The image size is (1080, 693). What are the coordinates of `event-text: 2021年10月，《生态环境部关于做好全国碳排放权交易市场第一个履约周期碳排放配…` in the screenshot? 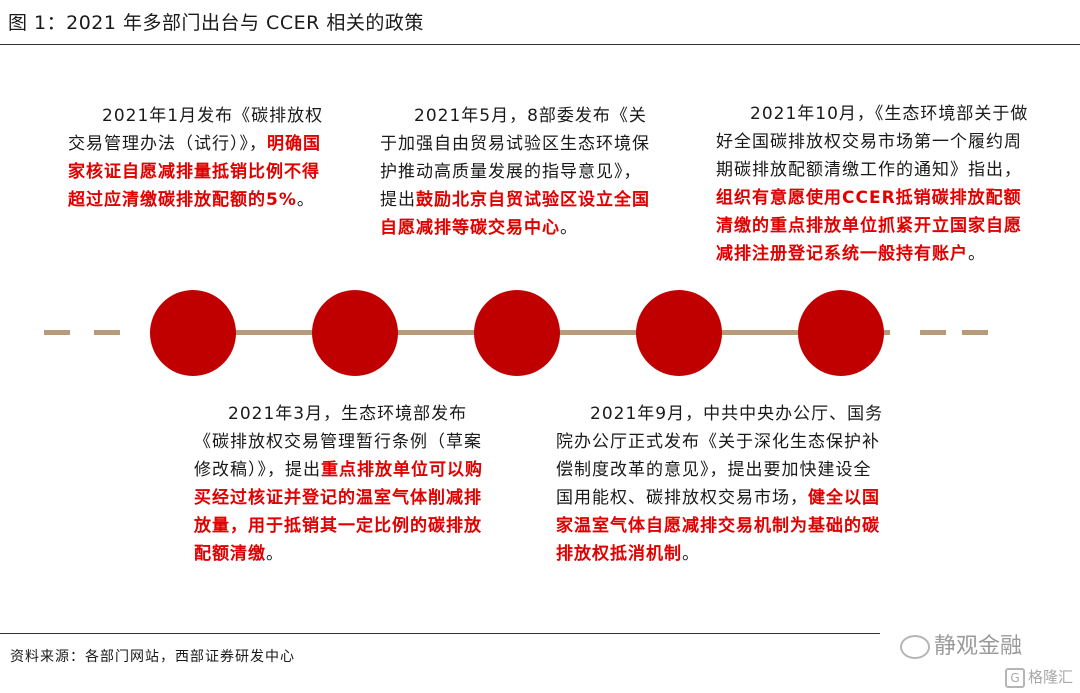 It's located at (872, 142).